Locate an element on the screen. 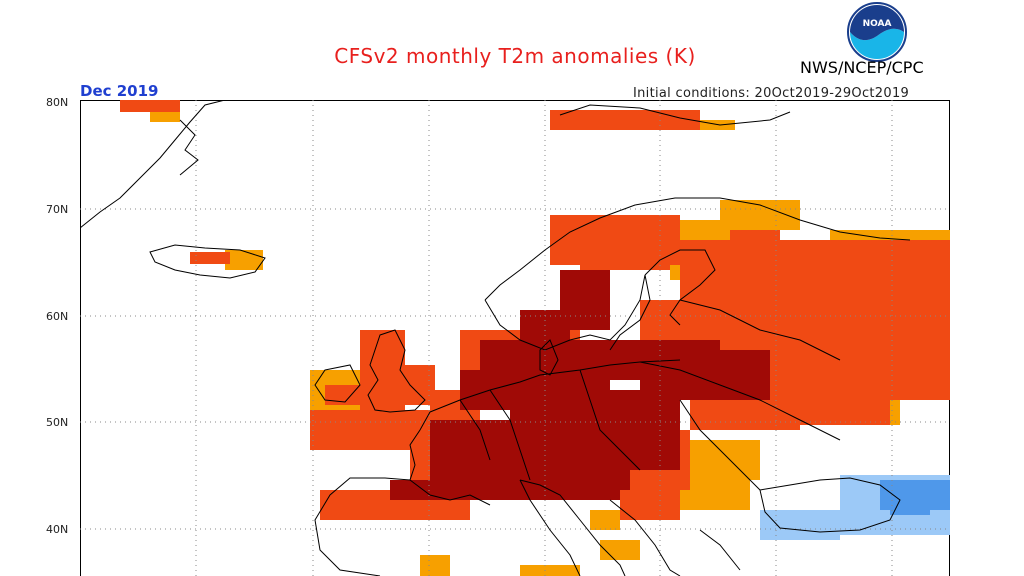 The image size is (1024, 576). initial-conditions: Initial conditions: 20Oct2019-29Oct2019 is located at coordinates (771, 93).